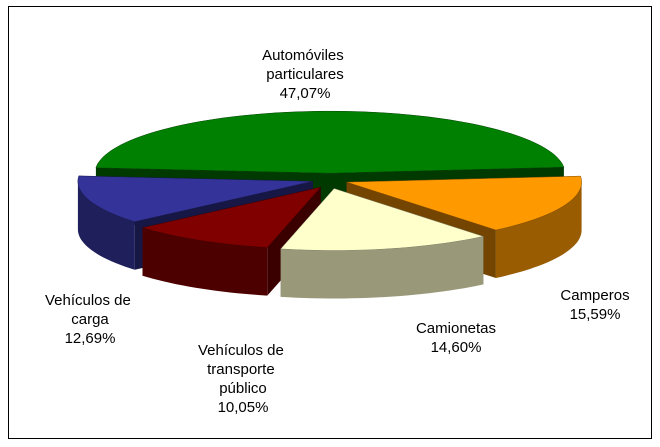 Image resolution: width=660 pixels, height=447 pixels. I want to click on pie-slice, so click(382, 243).